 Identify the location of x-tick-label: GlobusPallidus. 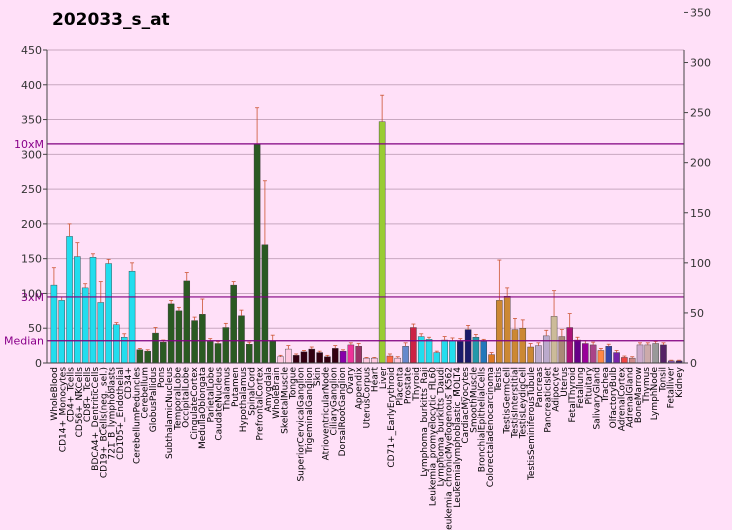
(154, 400).